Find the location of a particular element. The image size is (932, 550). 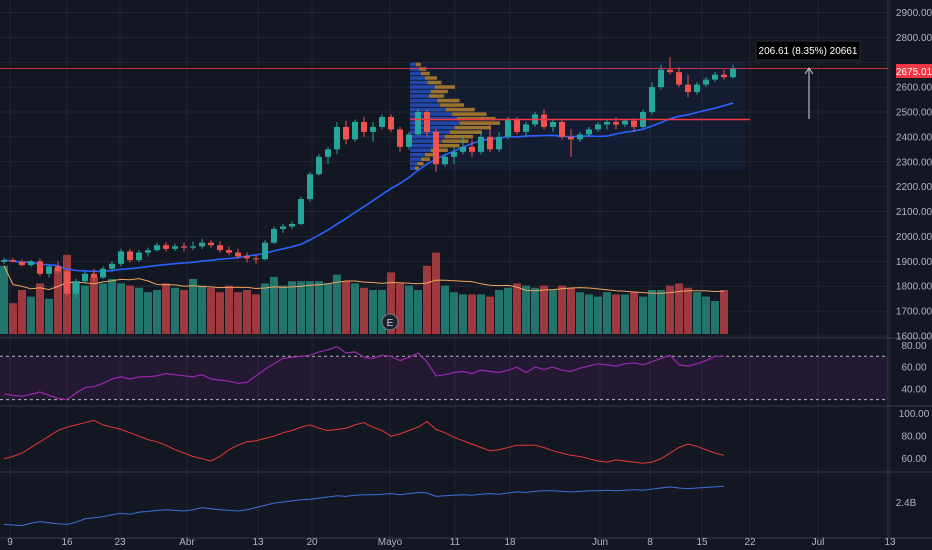

last-price-box is located at coordinates (914, 71).